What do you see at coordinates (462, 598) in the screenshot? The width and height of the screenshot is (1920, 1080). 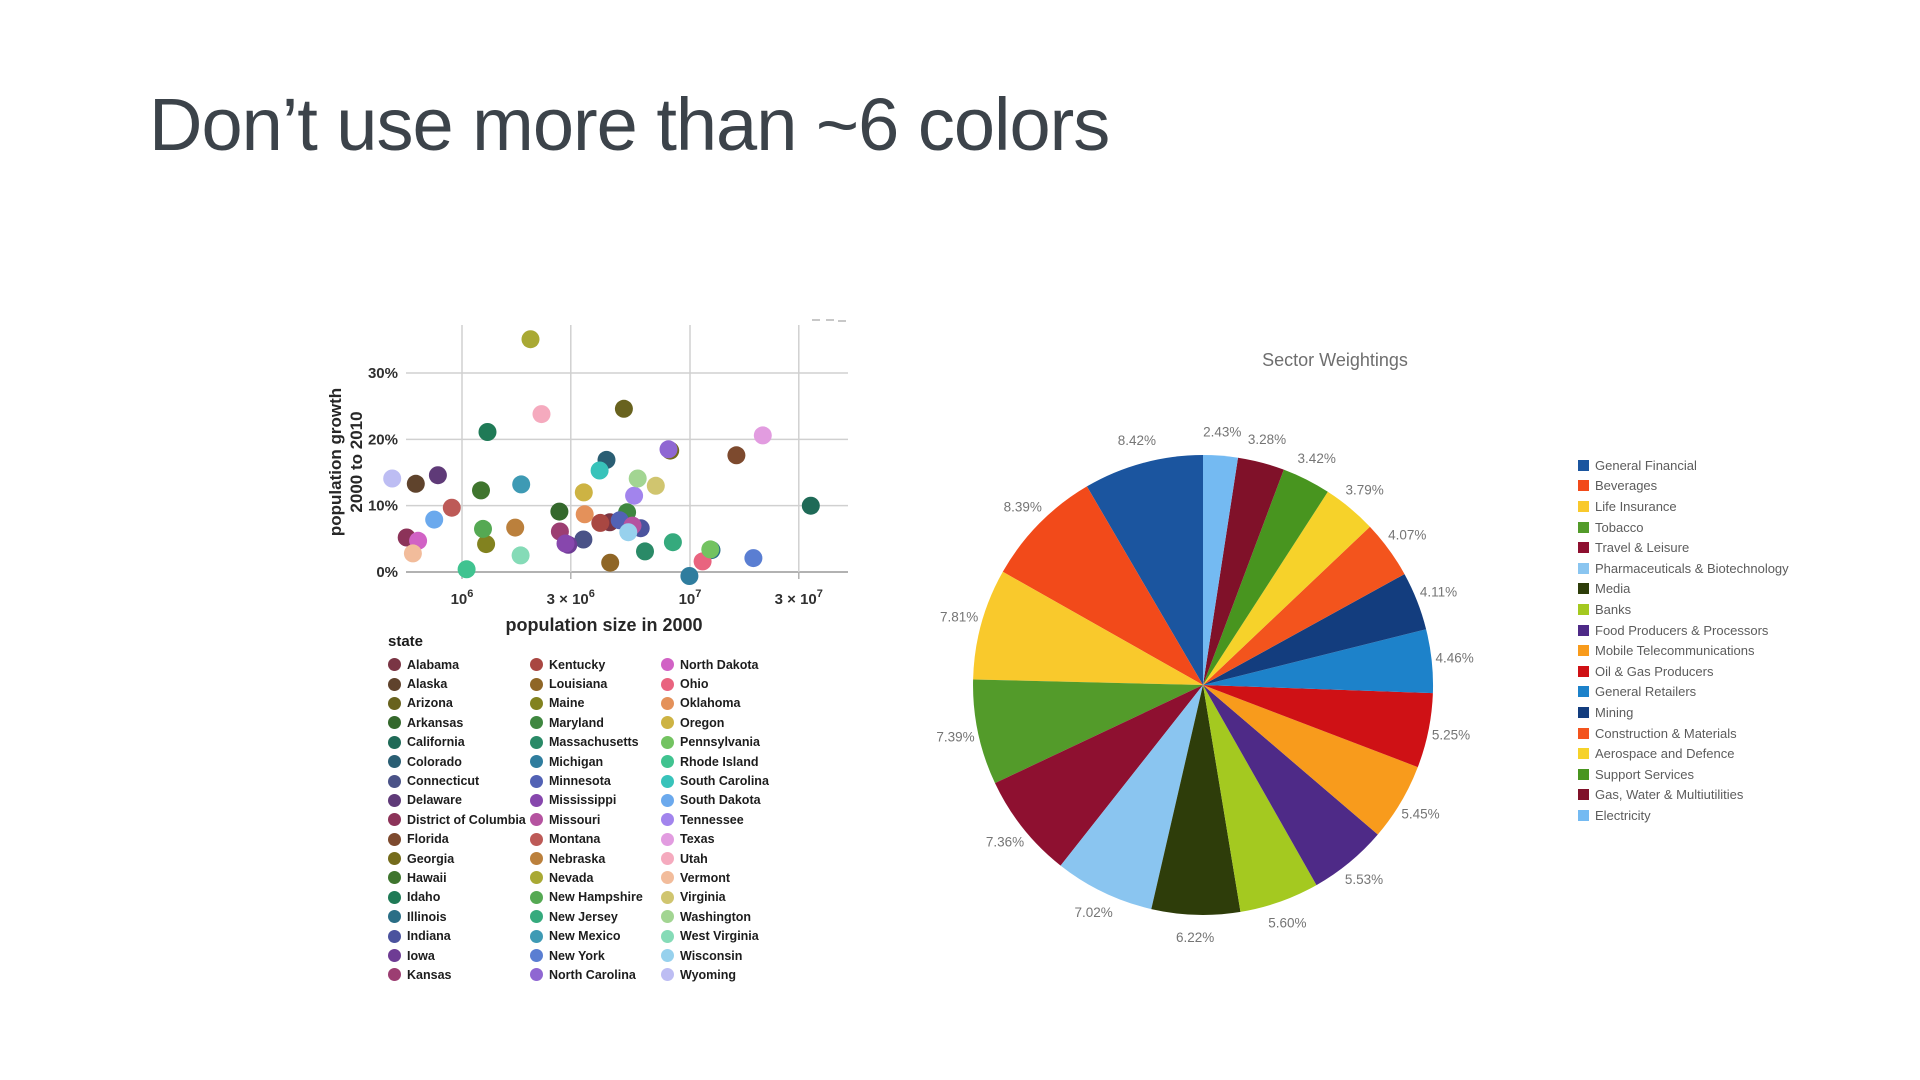 I see `x-tick-label: 106` at bounding box center [462, 598].